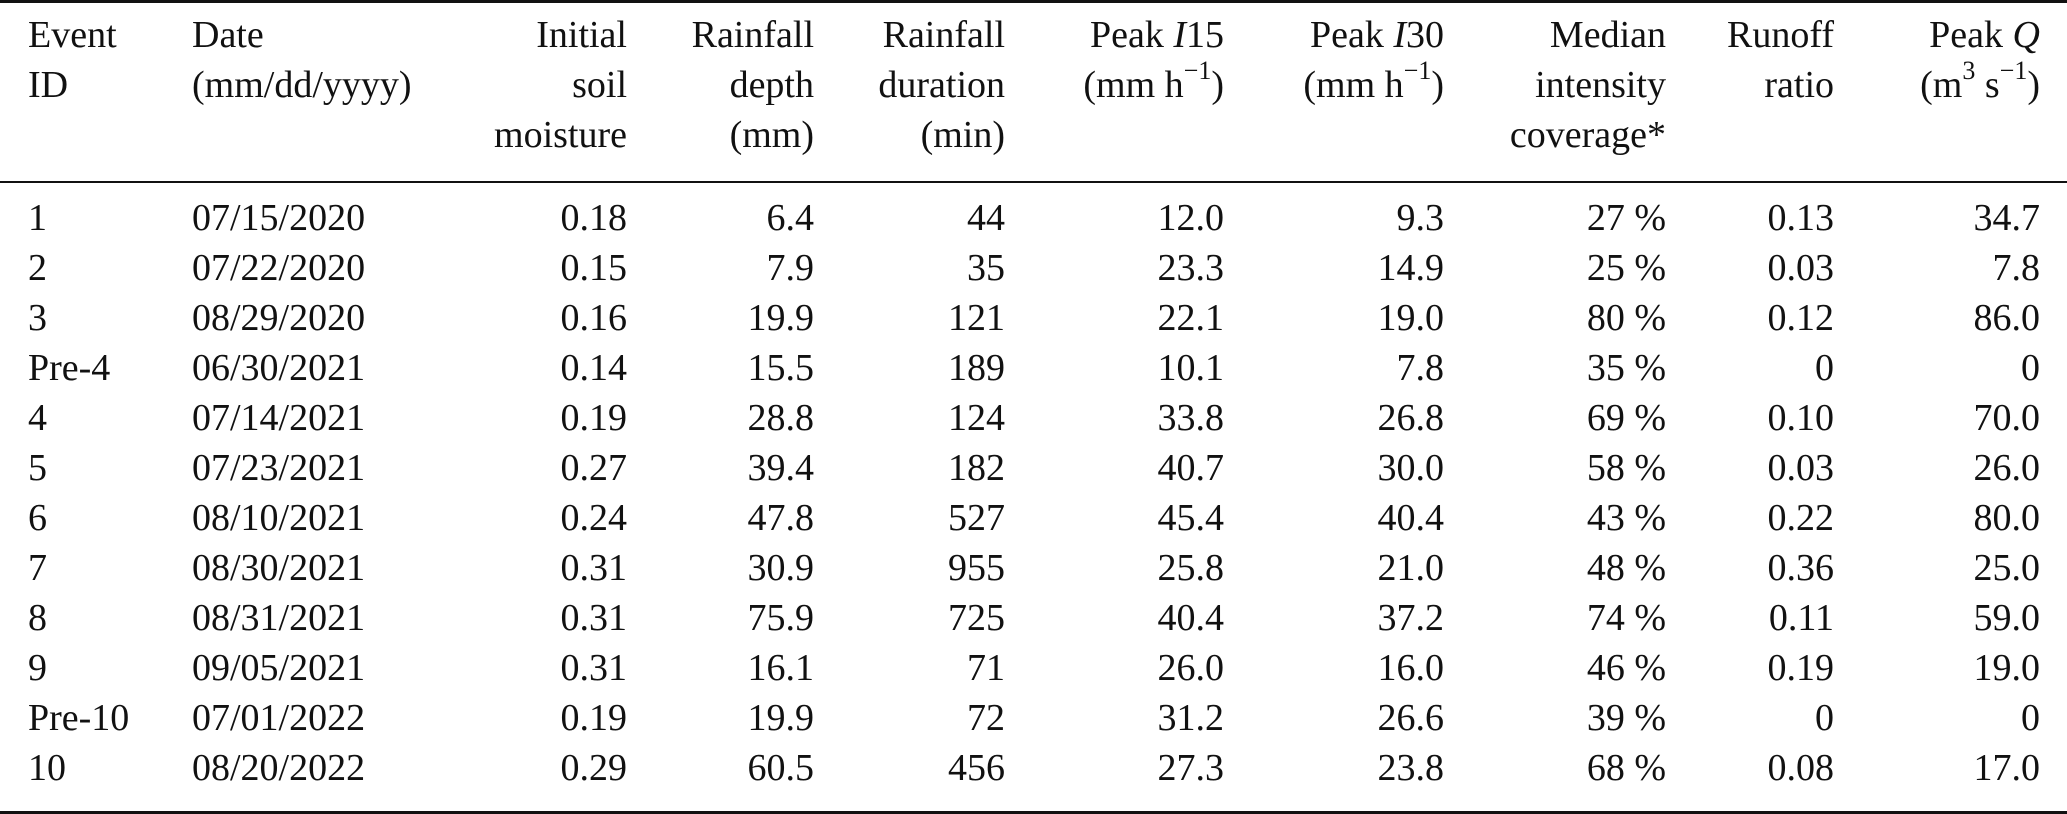  Describe the element at coordinates (1801, 568) in the screenshot. I see `cell-runoff-ratio: 0.36` at that location.